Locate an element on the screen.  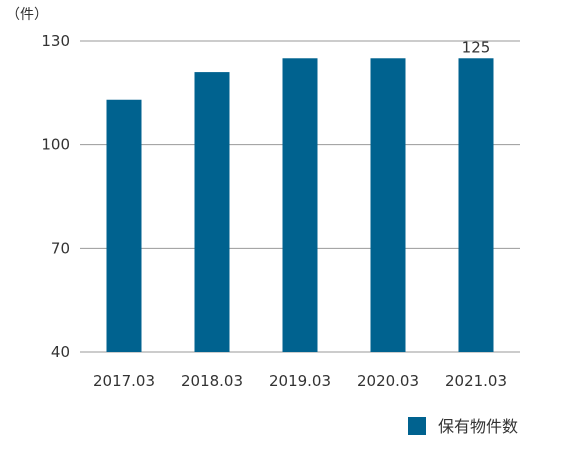
data-labels: 125 is located at coordinates (476, 47).